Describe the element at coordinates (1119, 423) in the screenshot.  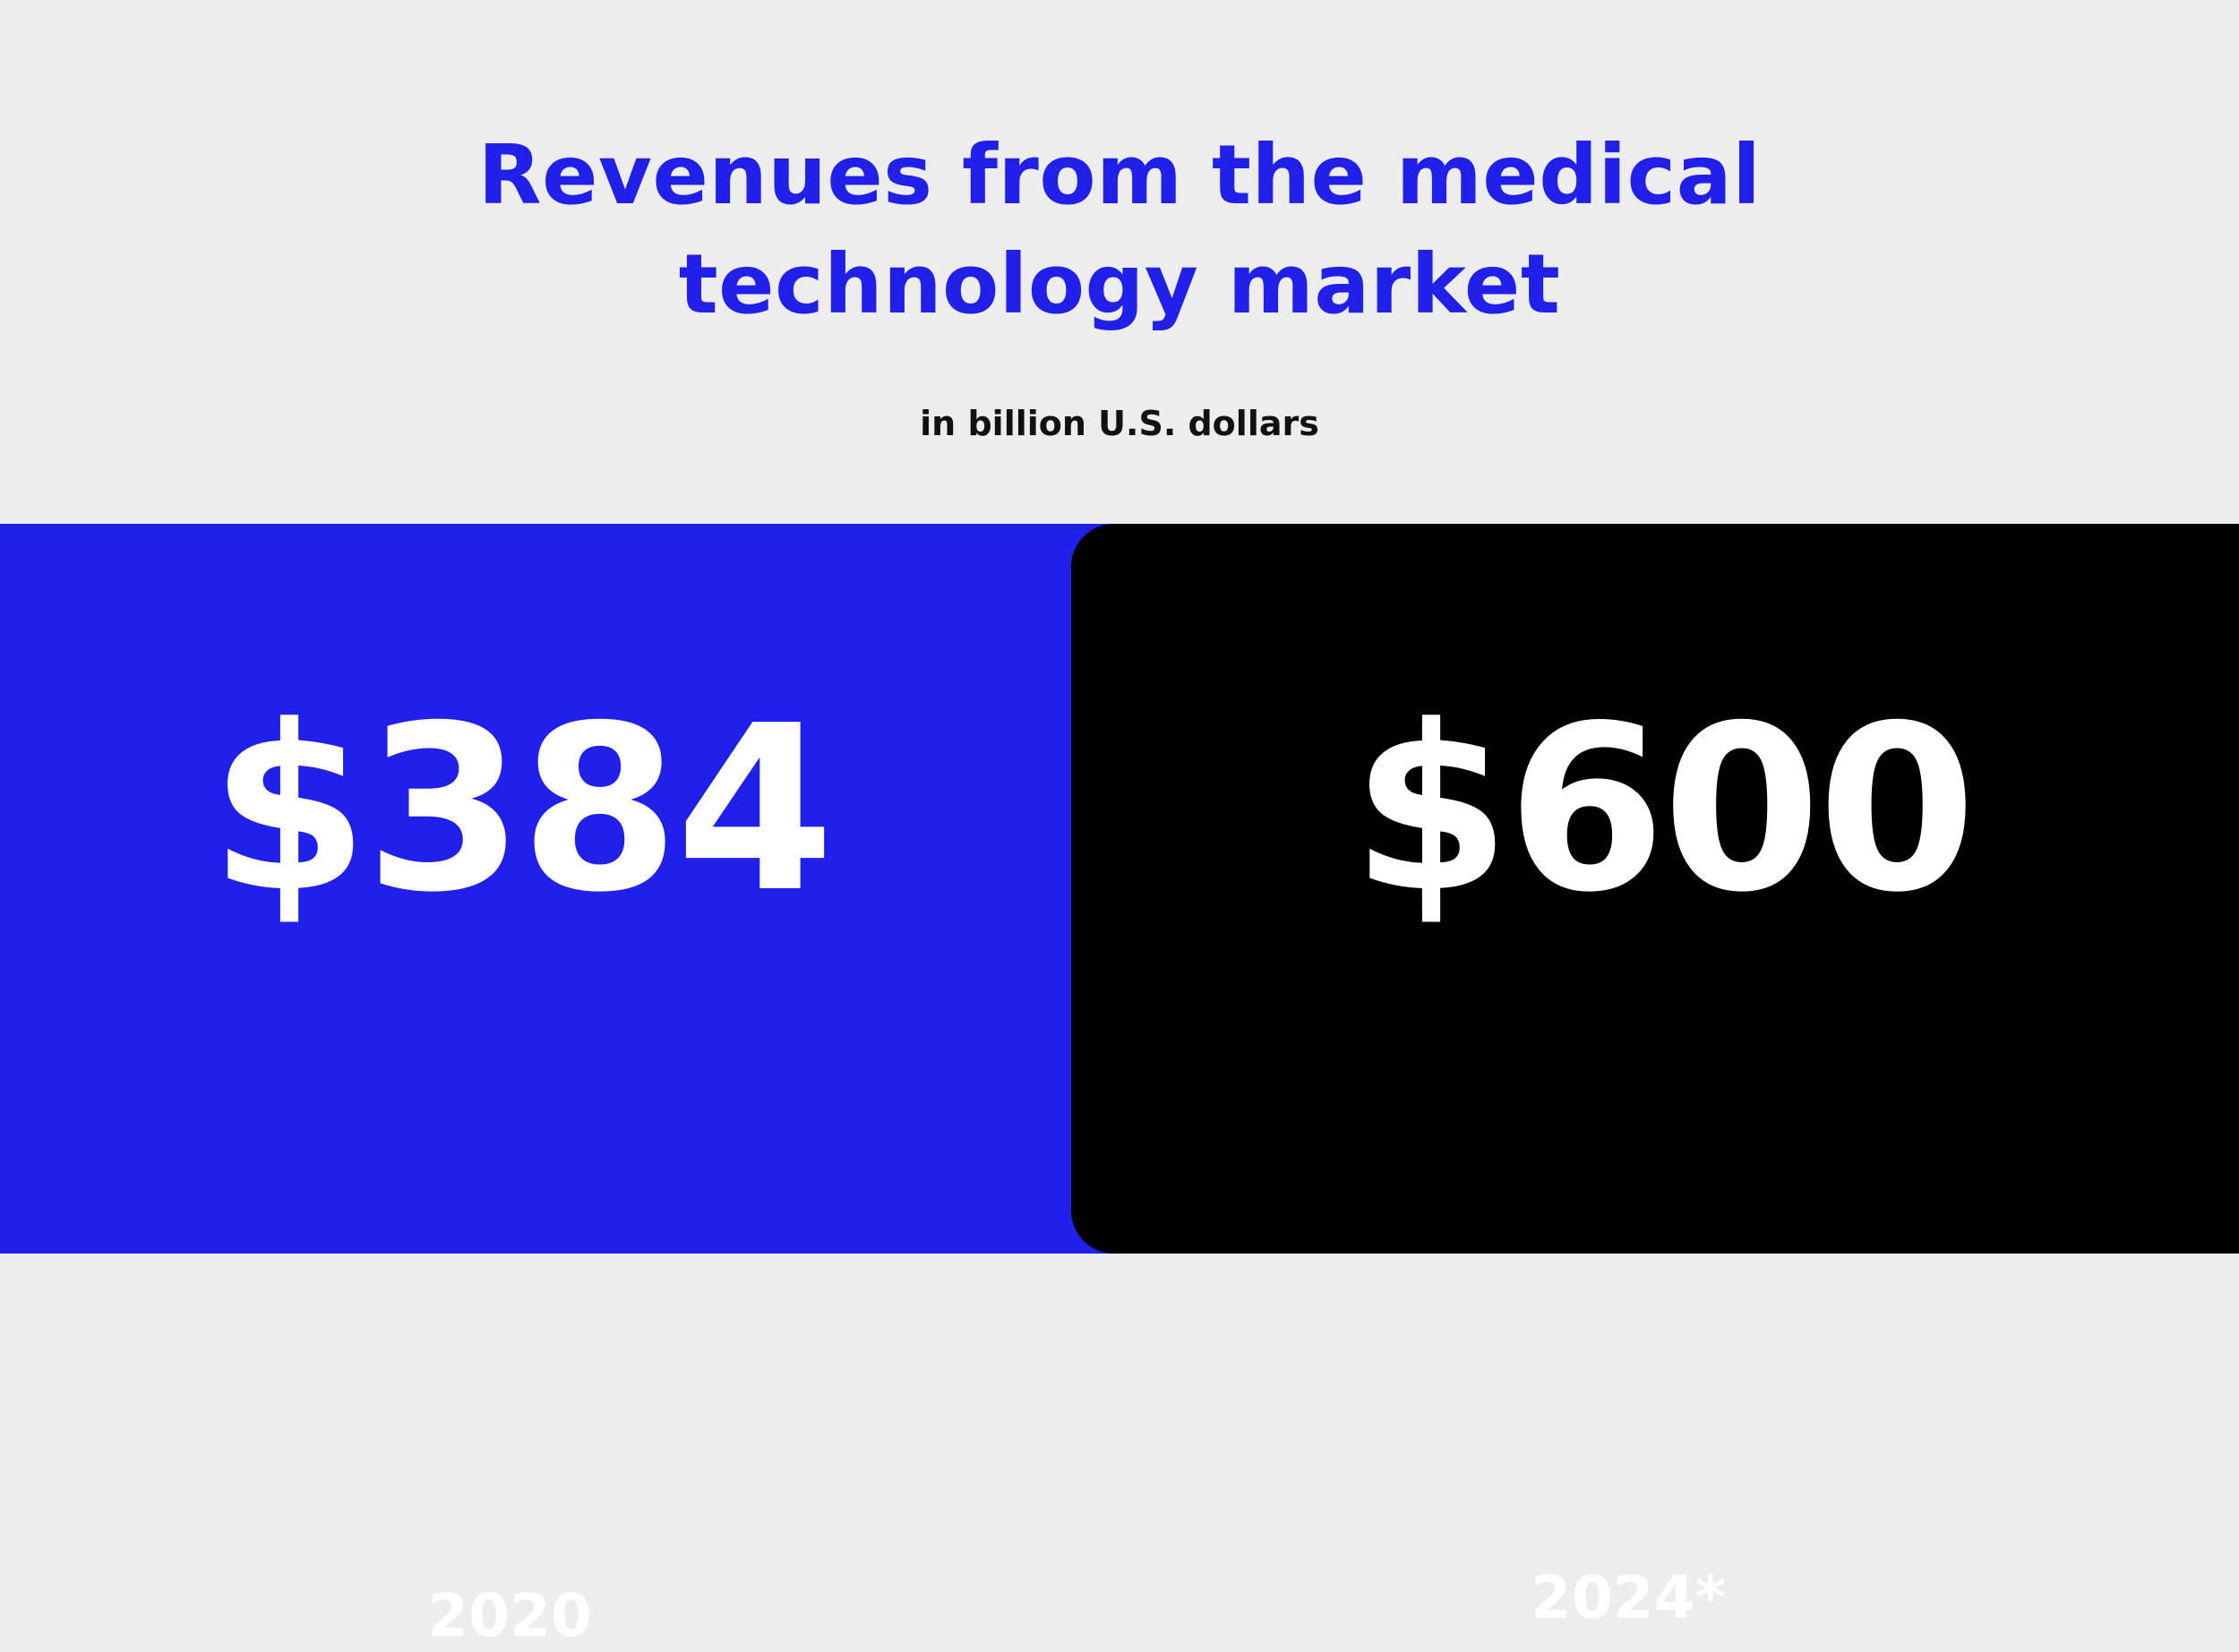
I see `chart-subtitle: in billion U.S. dollars` at that location.